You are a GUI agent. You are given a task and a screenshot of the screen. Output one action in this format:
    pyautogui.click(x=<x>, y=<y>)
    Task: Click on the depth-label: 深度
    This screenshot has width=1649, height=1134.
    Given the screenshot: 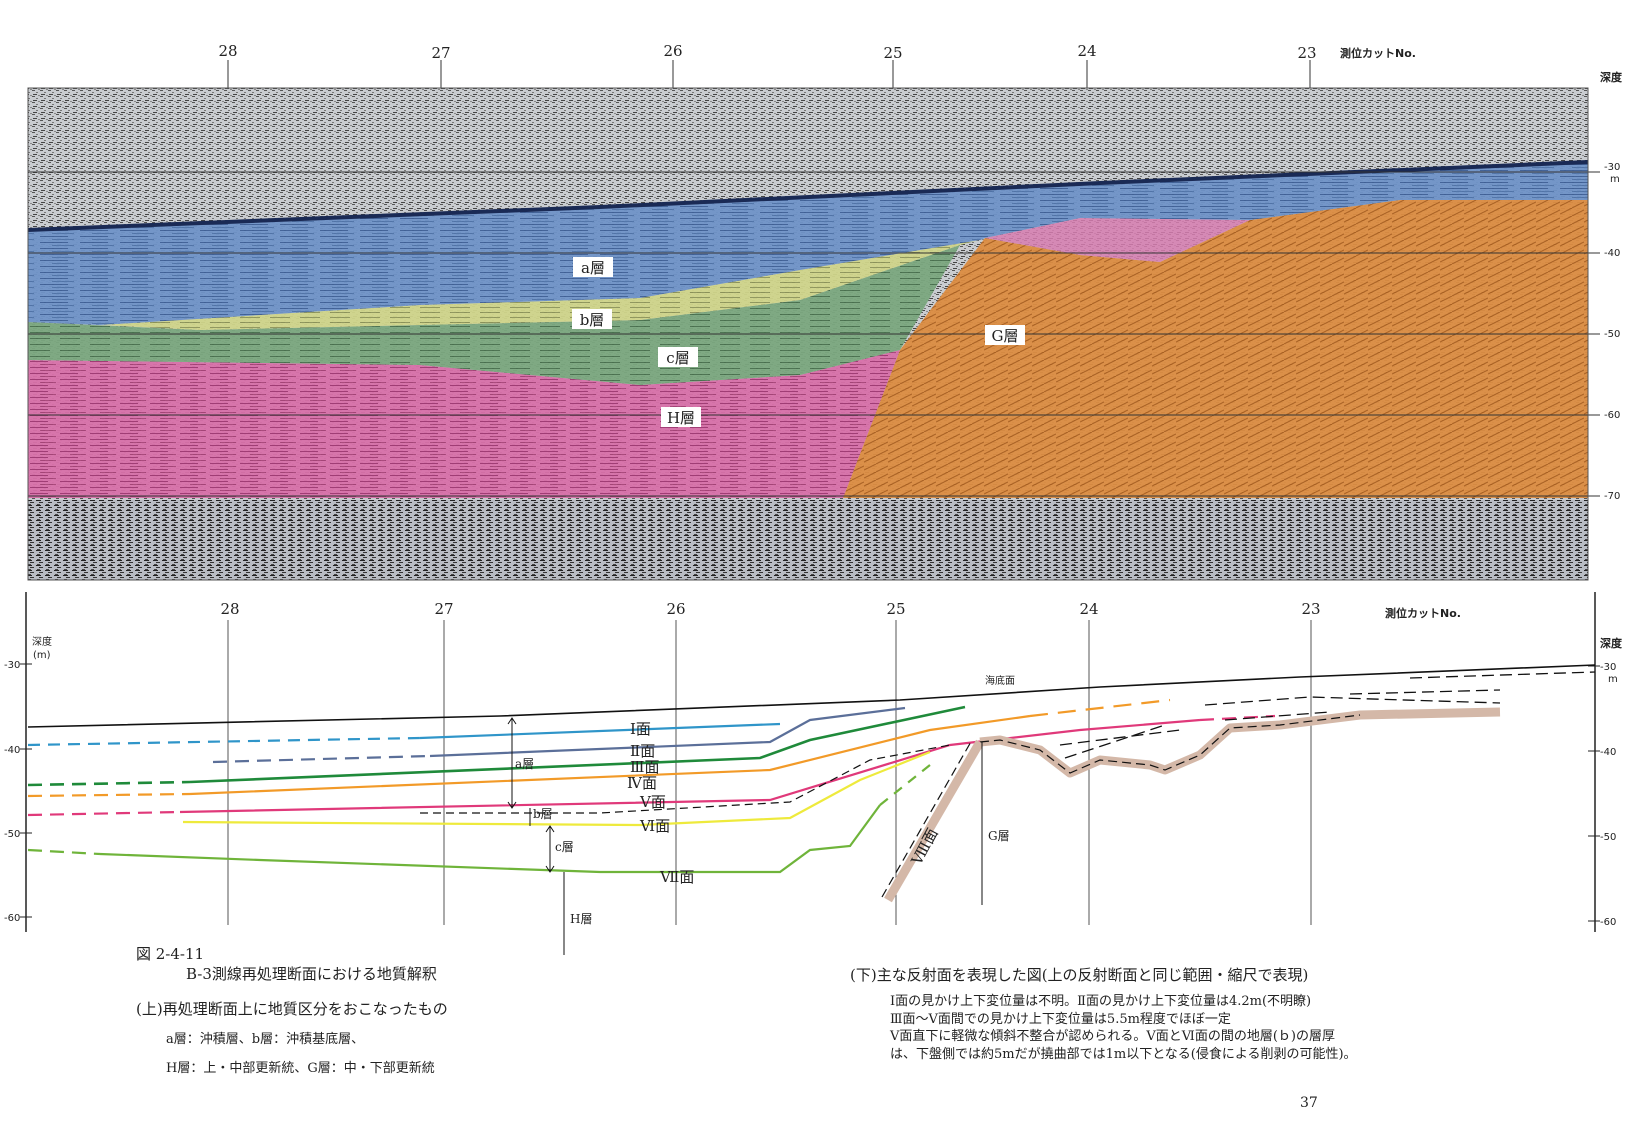 What is the action you would take?
    pyautogui.click(x=1611, y=77)
    